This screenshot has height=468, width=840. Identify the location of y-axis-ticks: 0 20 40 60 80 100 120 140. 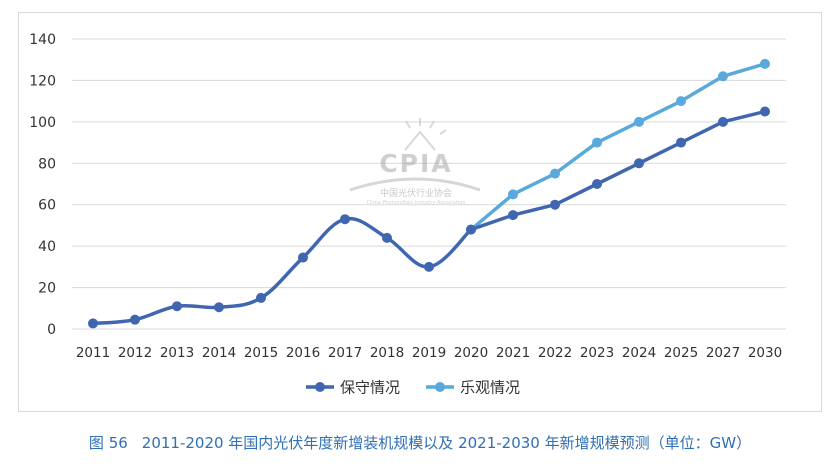
(42, 185).